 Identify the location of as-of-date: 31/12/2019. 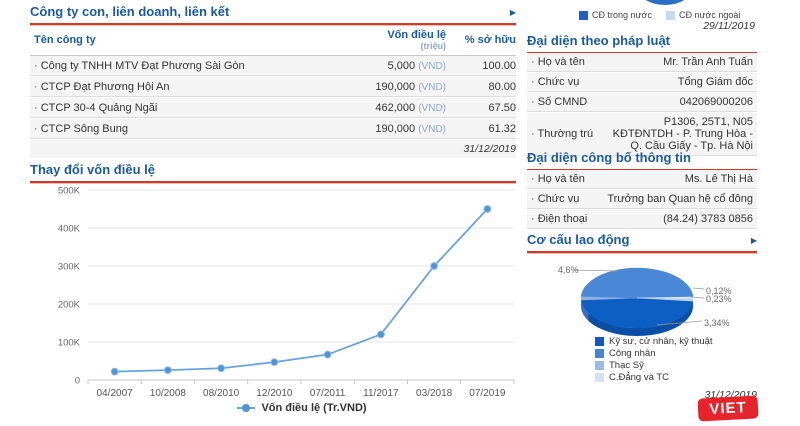
(489, 149).